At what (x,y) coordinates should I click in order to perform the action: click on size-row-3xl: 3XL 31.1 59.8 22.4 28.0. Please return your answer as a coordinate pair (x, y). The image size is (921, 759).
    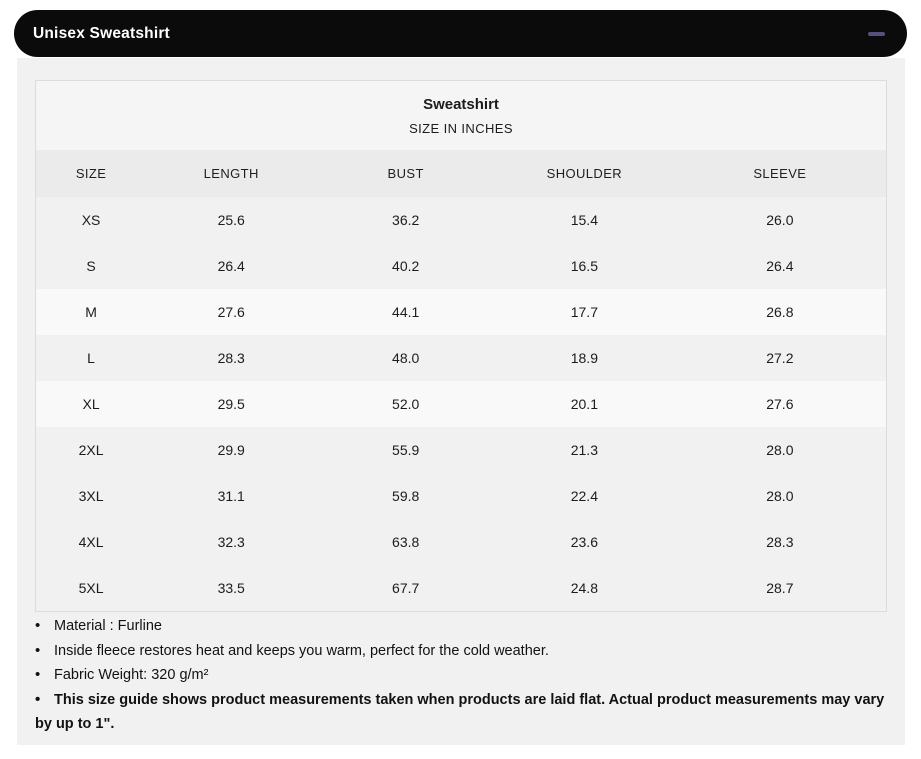
    Looking at the image, I should click on (461, 496).